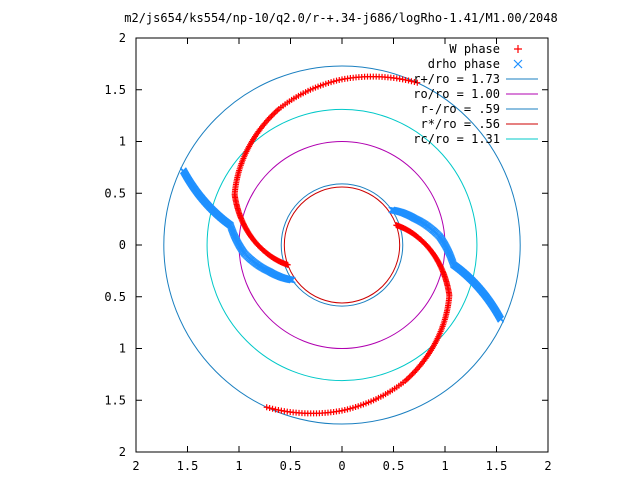 The height and width of the screenshot is (480, 640). I want to click on legend-label: rc/ro = 1.31, so click(456, 139).